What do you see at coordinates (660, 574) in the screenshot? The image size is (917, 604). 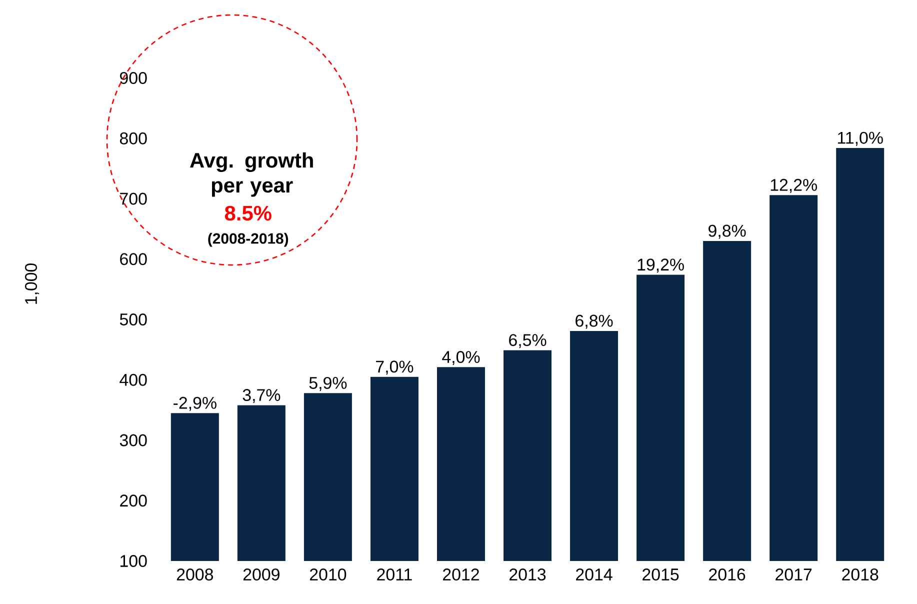 I see `x-tick-label: 2015` at bounding box center [660, 574].